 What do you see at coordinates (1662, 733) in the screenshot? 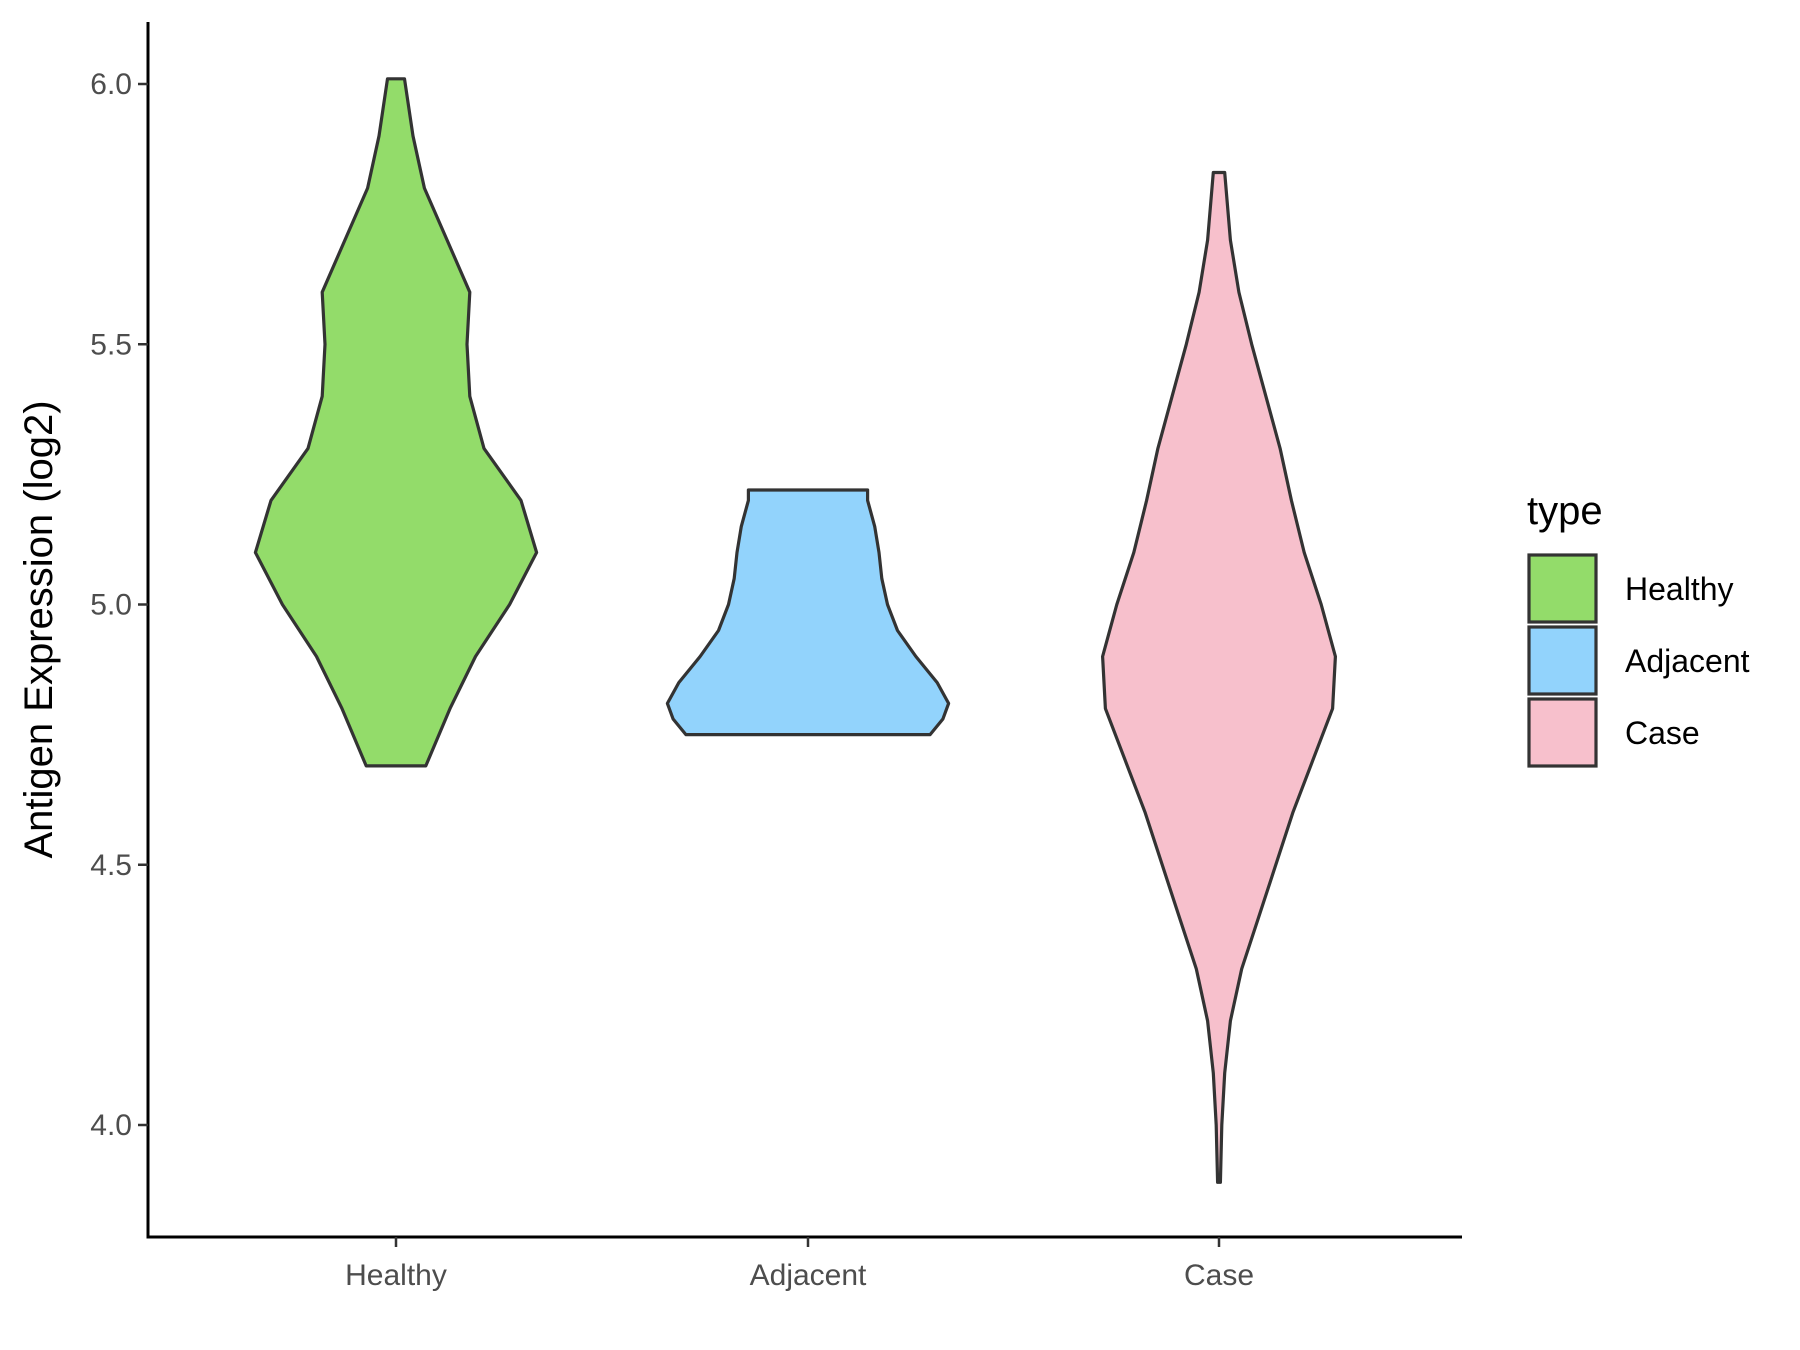
I see `legend-label-case: Case` at bounding box center [1662, 733].